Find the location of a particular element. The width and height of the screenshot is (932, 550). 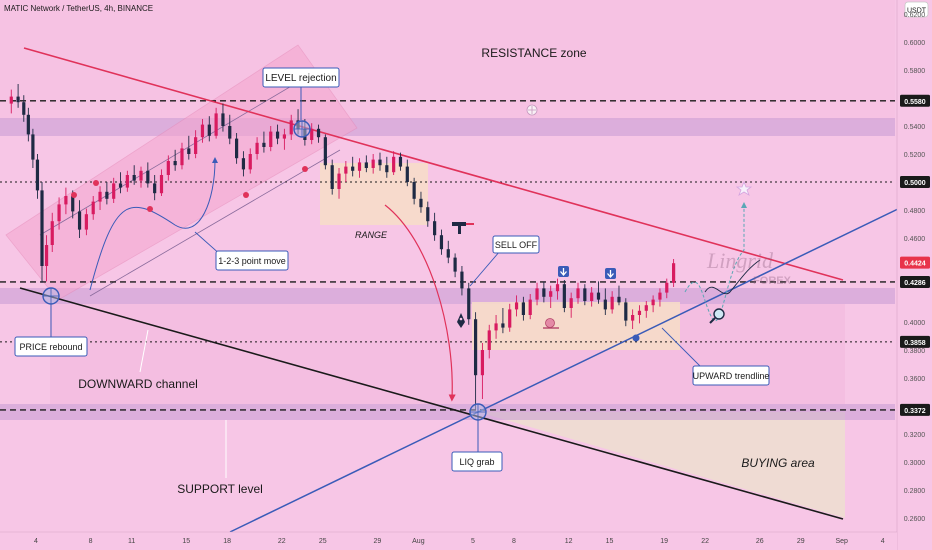

sparkle-icon is located at coordinates (532, 110).